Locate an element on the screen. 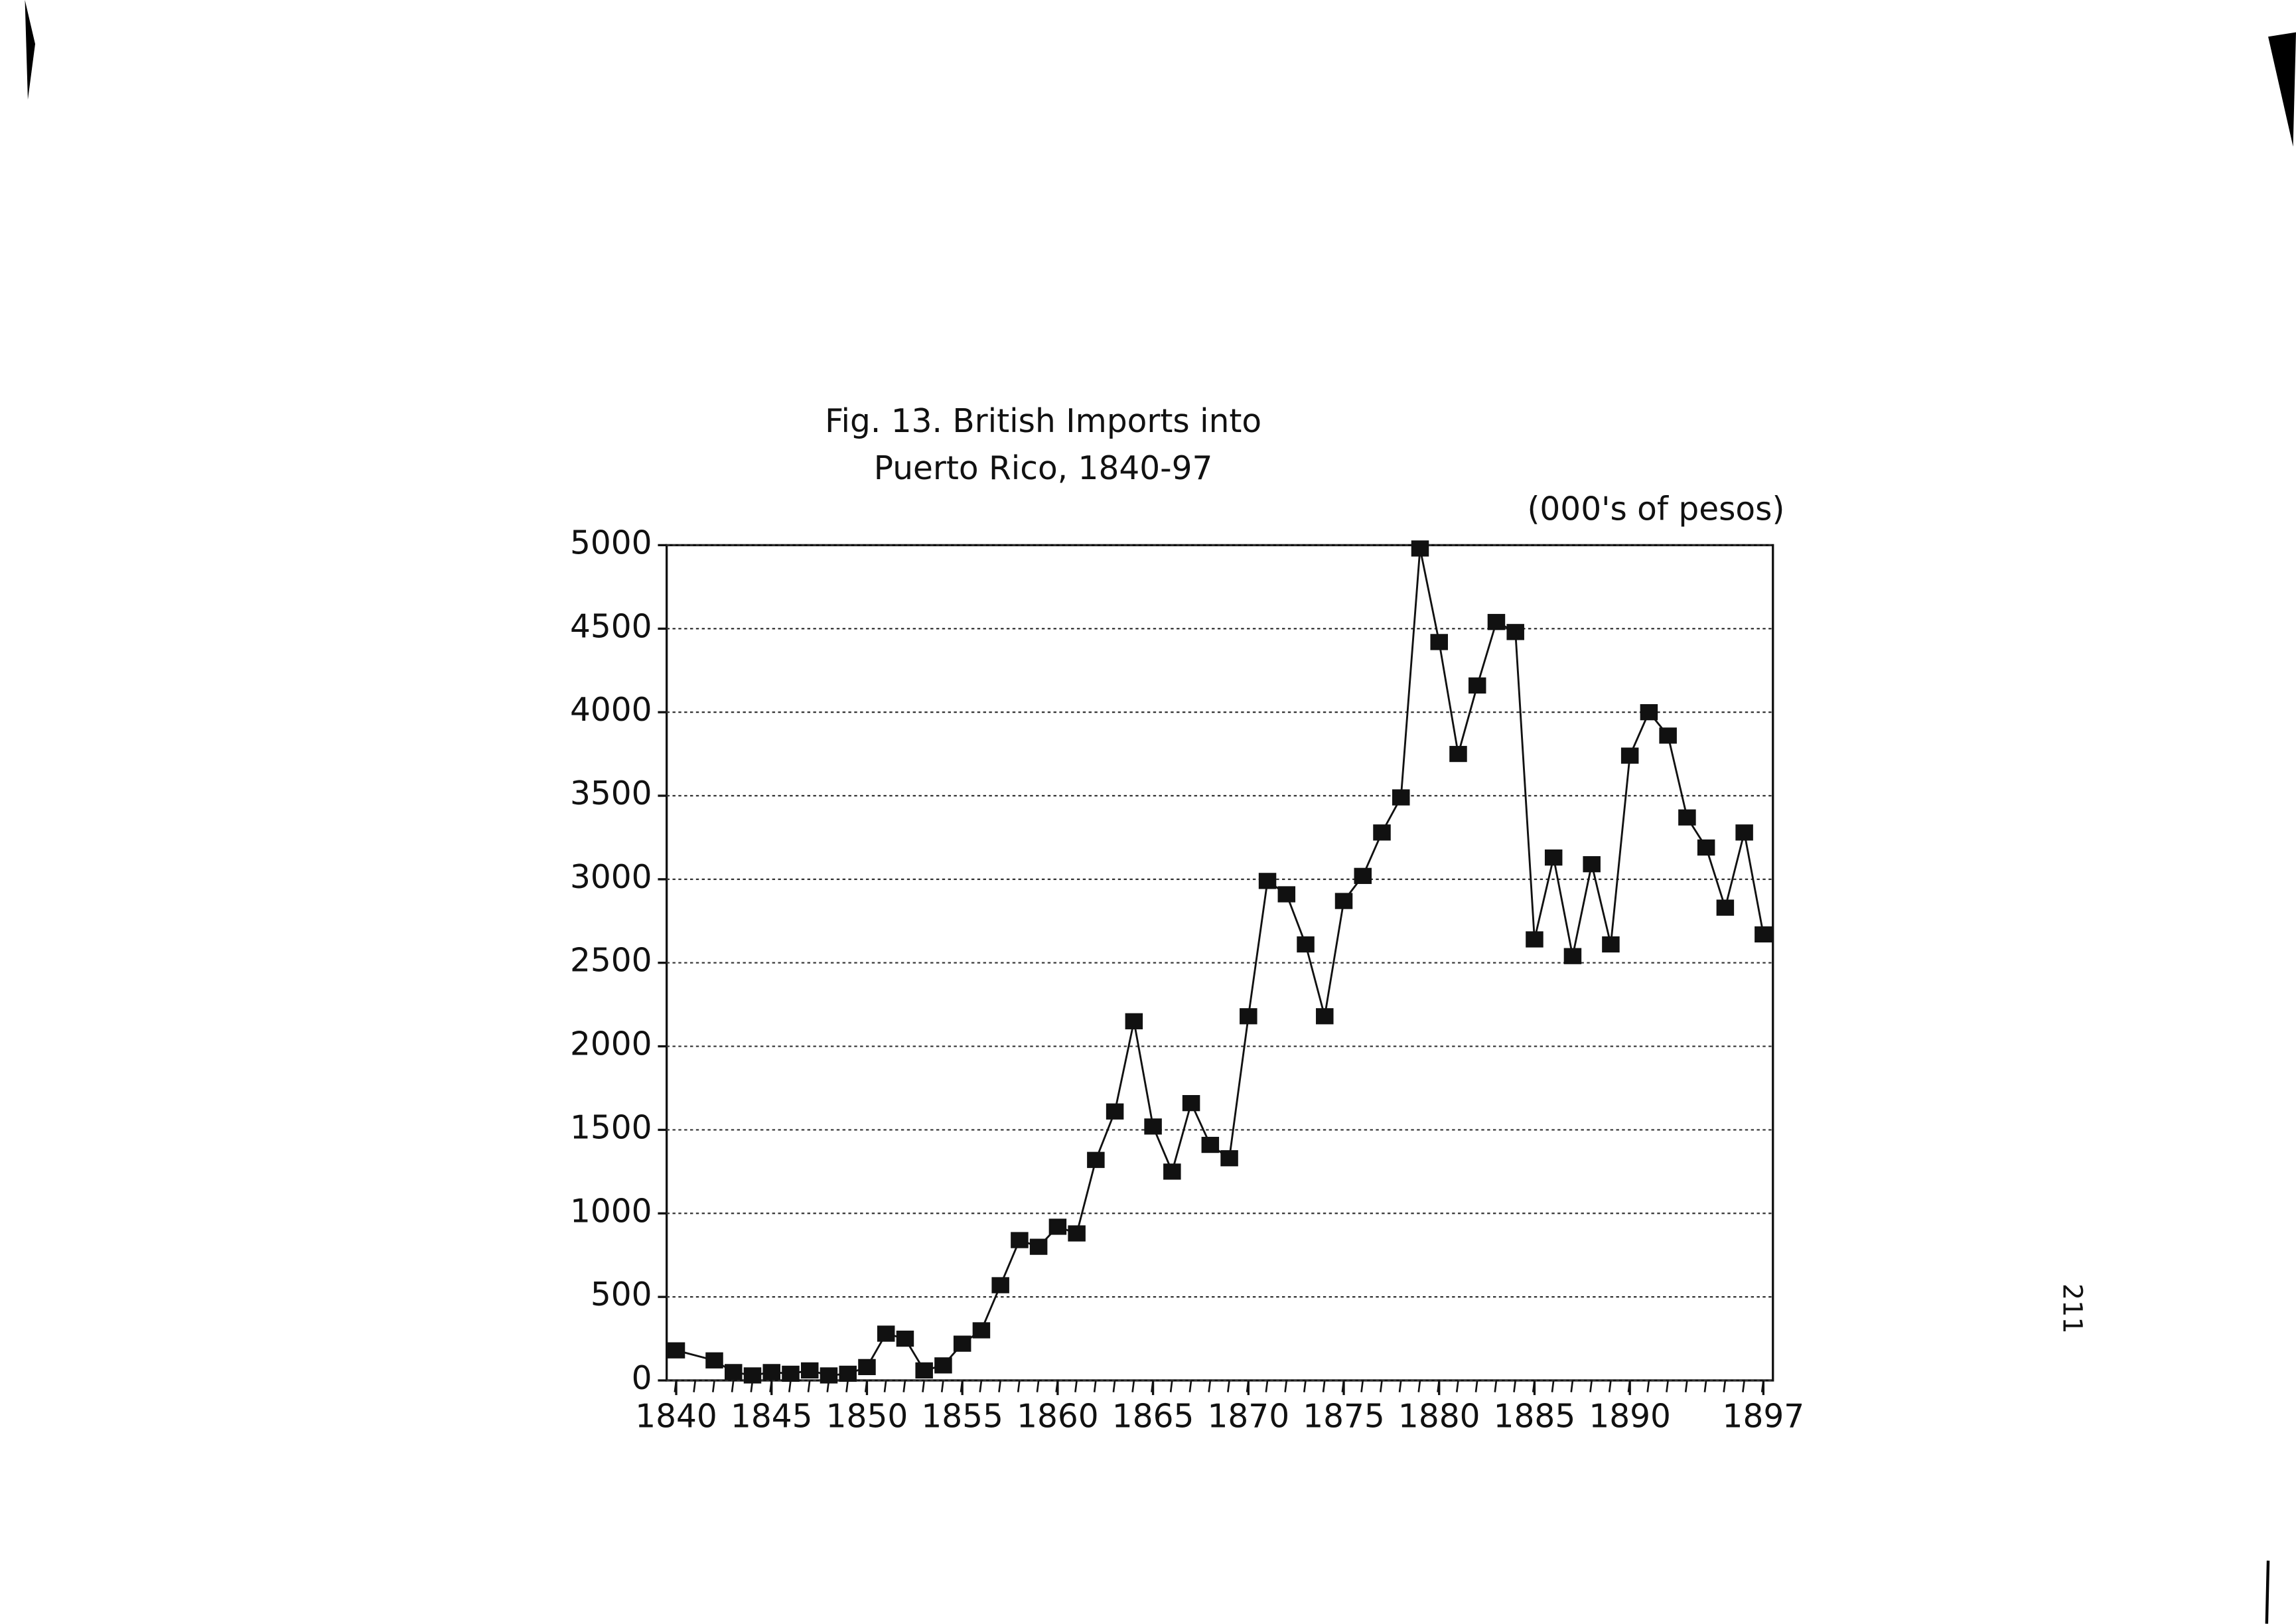 Image resolution: width=2296 pixels, height=1624 pixels. y-tick-label: 4000 is located at coordinates (611, 710).